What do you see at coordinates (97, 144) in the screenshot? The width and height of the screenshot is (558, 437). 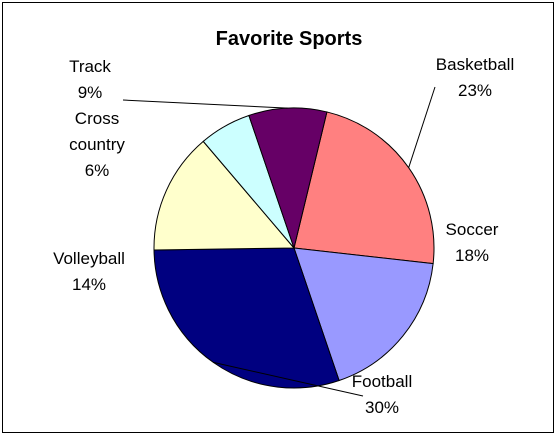 I see `data-label-cross-country: Cross country 6%` at bounding box center [97, 144].